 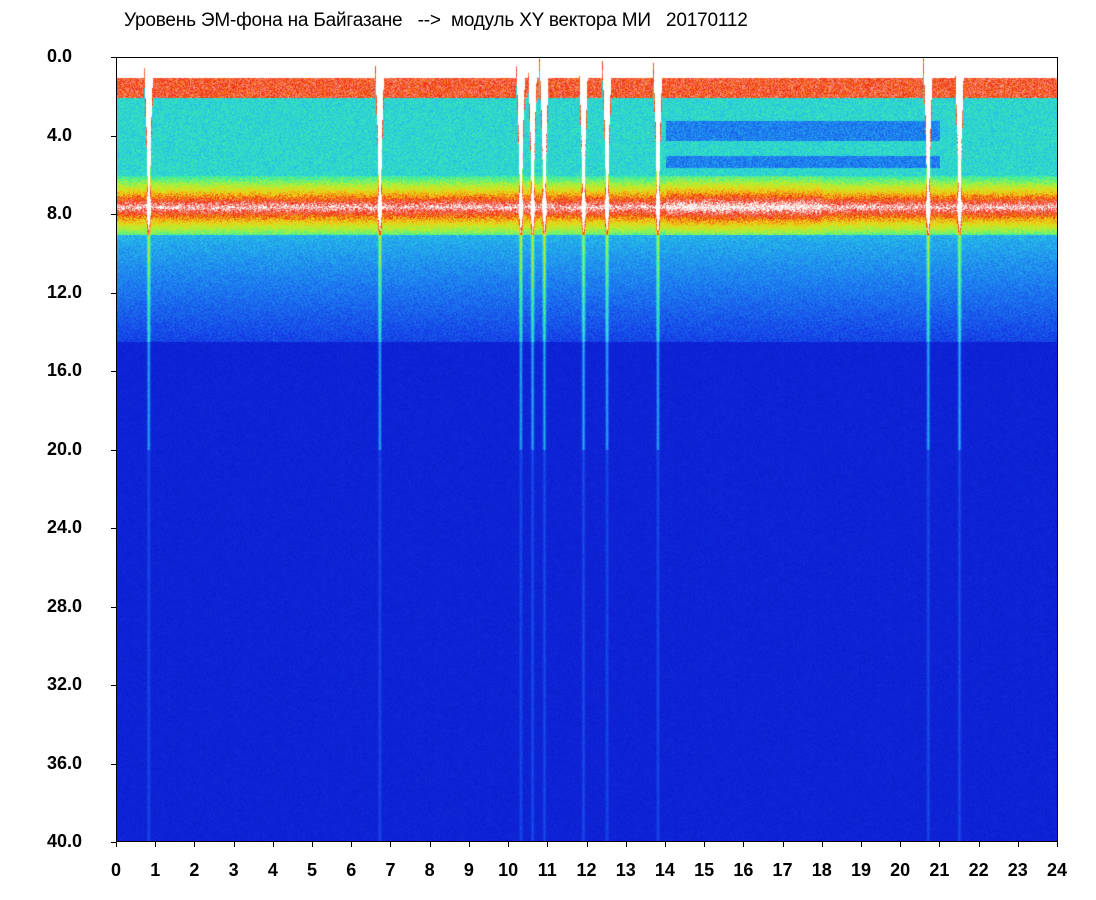 I want to click on y-tick-label: 36.0, so click(x=65, y=762).